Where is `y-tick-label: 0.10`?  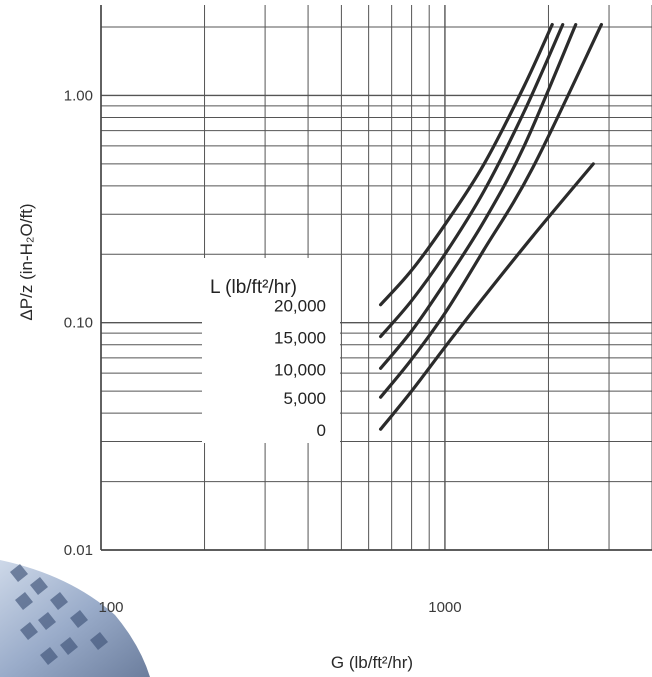
y-tick-label: 0.10 is located at coordinates (78, 323).